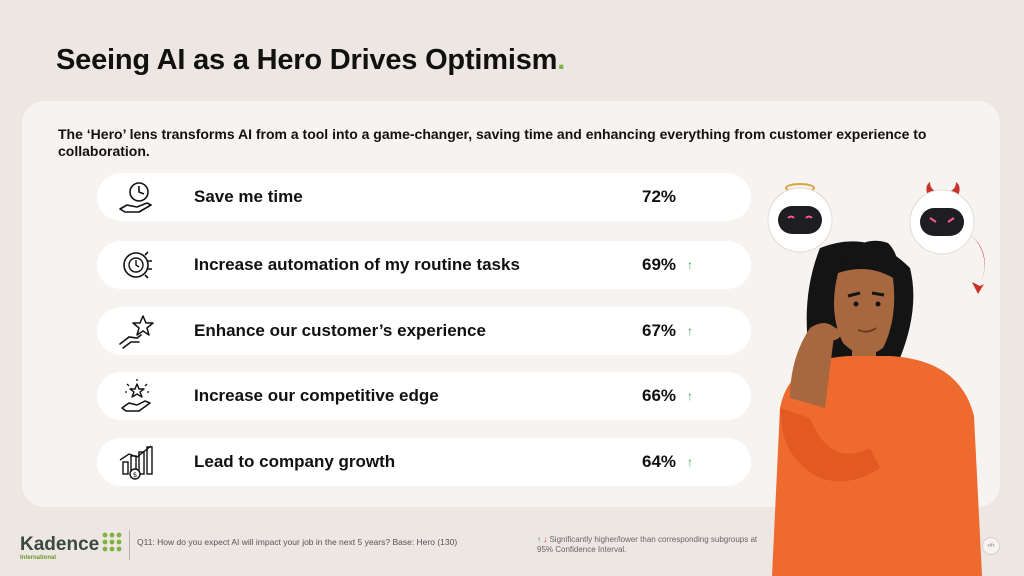  Describe the element at coordinates (991, 546) in the screenshot. I see `page-number: ‹#›` at that location.